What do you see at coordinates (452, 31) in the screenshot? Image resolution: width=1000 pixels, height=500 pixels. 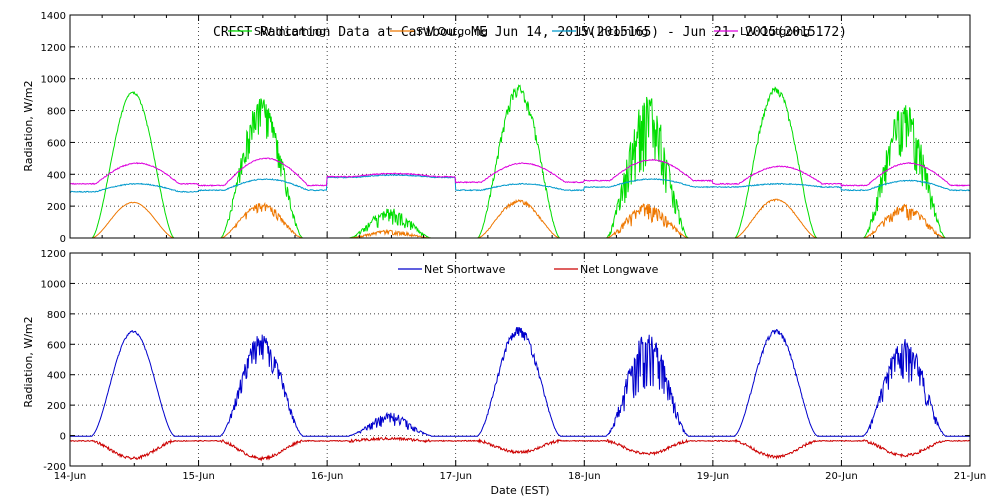 I see `legend-label: SW Outgoing` at bounding box center [452, 31].